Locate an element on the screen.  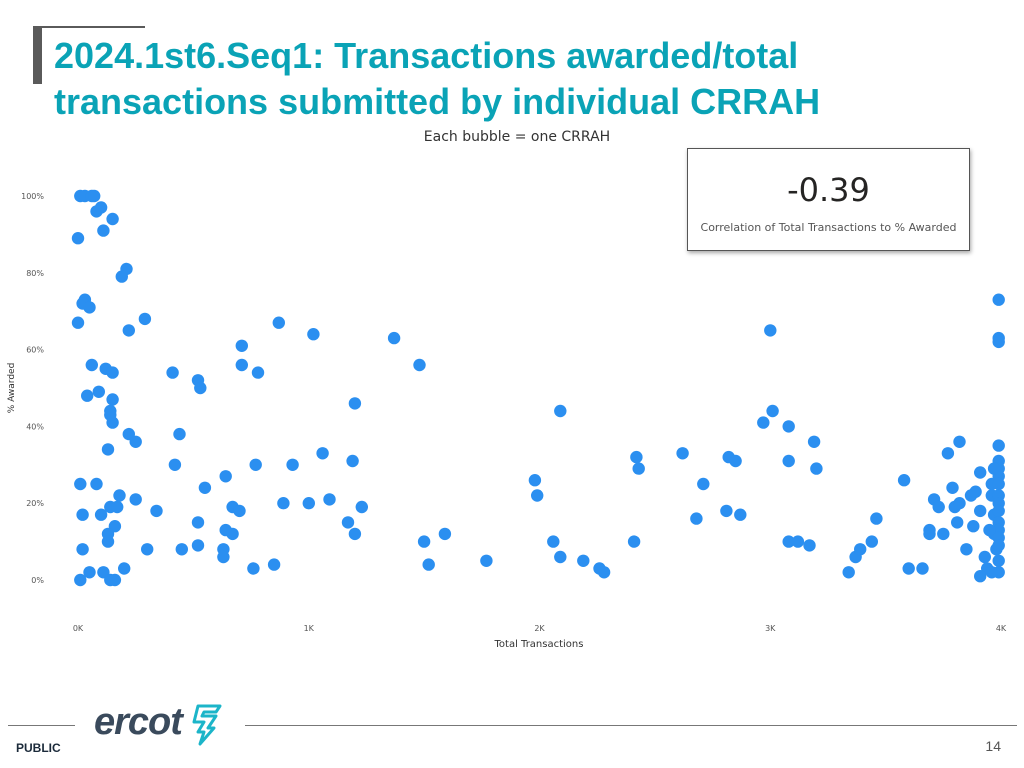
x-tick-label: 1K is located at coordinates (309, 628).